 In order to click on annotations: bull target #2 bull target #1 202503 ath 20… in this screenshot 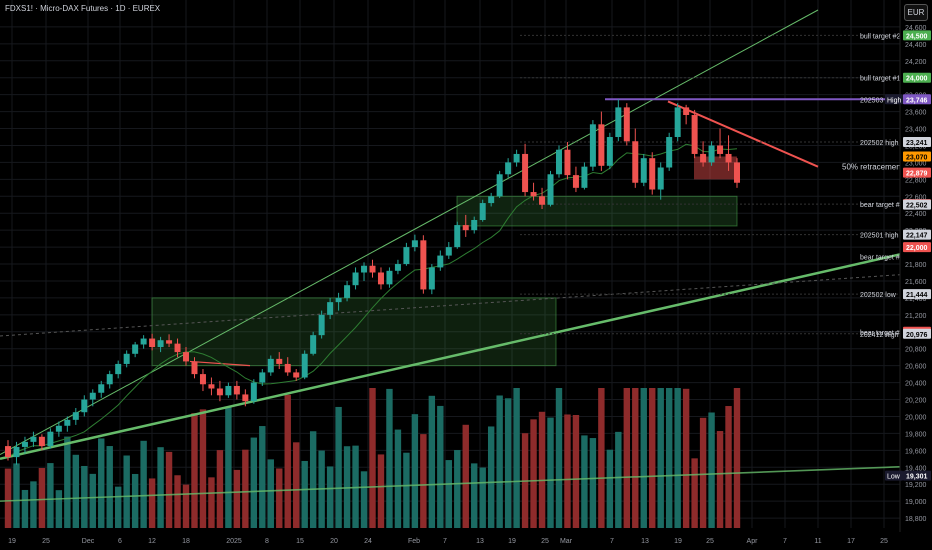, I will do `click(873, 185)`.